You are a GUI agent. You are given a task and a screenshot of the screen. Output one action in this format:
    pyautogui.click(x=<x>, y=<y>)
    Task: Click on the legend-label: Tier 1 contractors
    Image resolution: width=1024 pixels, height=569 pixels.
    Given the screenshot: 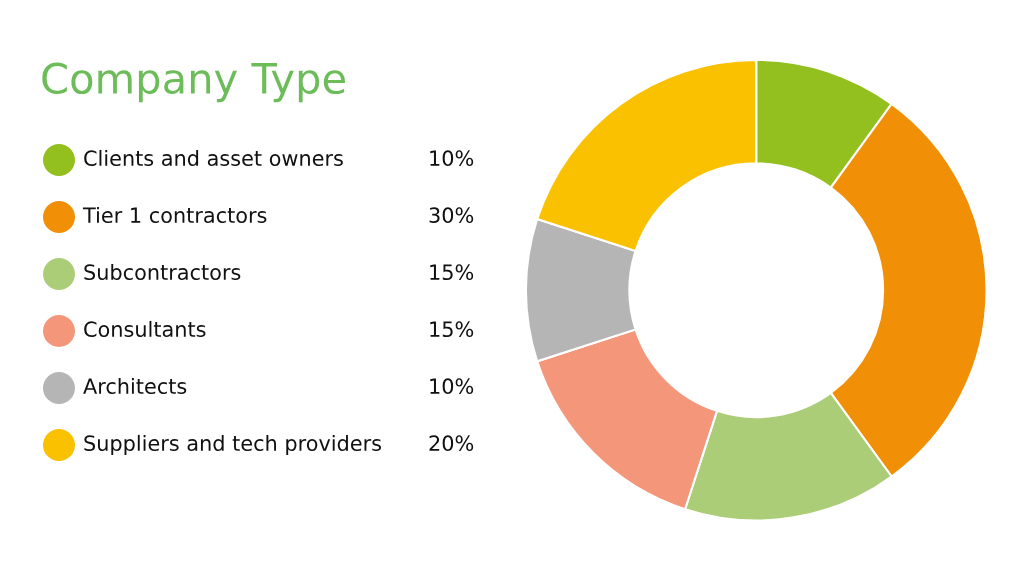 What is the action you would take?
    pyautogui.click(x=174, y=215)
    